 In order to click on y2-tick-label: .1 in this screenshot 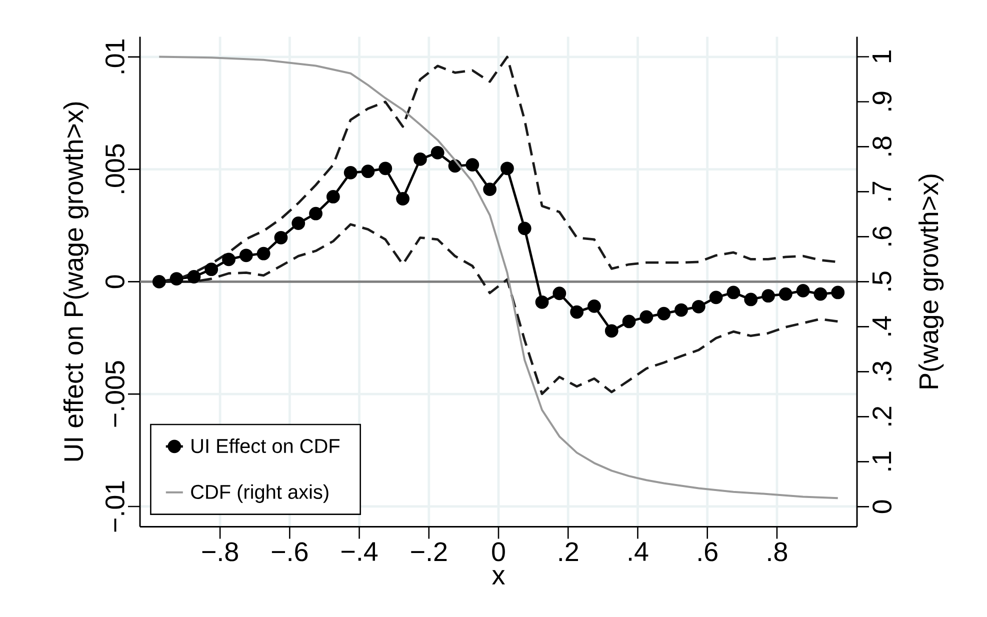, I will do `click(882, 461)`.